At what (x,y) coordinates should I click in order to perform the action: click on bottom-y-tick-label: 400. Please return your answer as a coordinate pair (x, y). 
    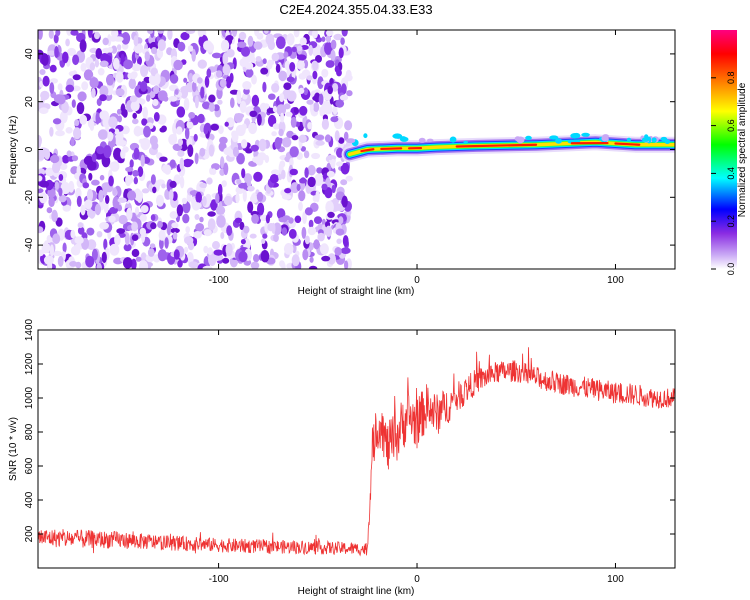
    Looking at the image, I should click on (29, 499).